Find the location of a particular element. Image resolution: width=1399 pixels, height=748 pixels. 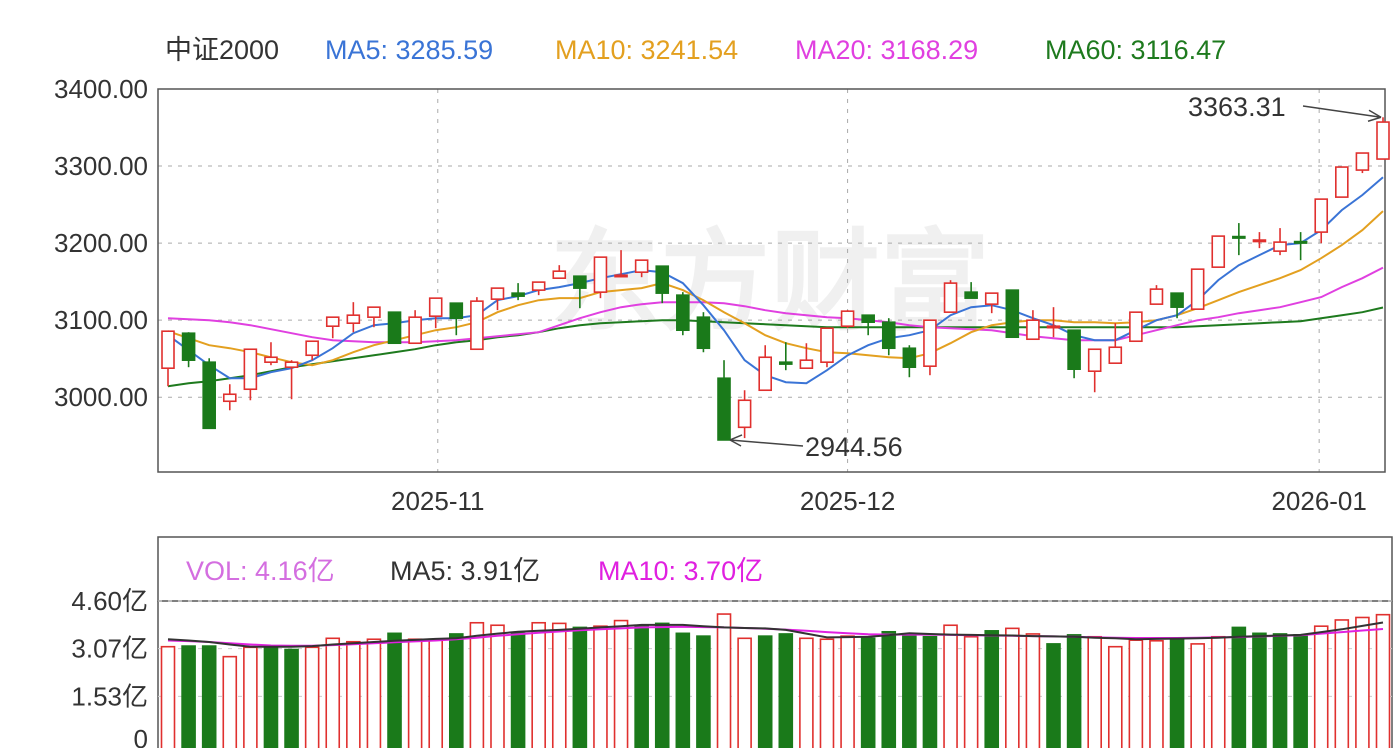

volume-ma-lines is located at coordinates (775, 634).